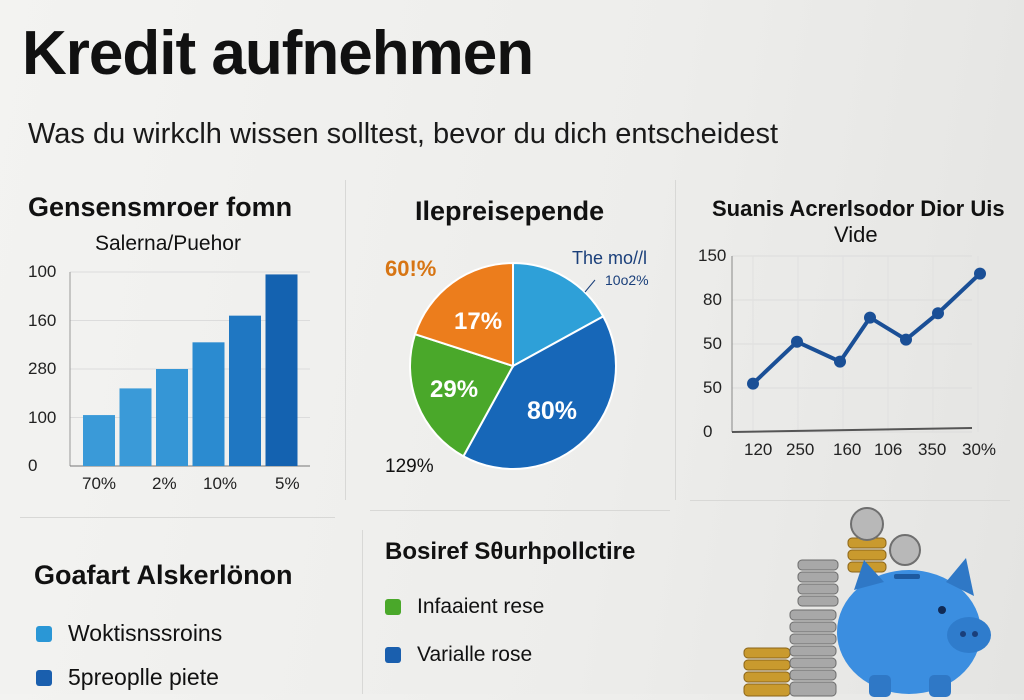 The height and width of the screenshot is (700, 1024). I want to click on bar-chart-title: Gensensmroer fomn, so click(160, 207).